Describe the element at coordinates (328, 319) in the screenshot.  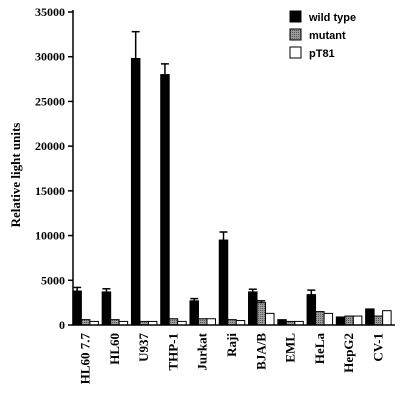
I see `bar-pt81-hela` at that location.